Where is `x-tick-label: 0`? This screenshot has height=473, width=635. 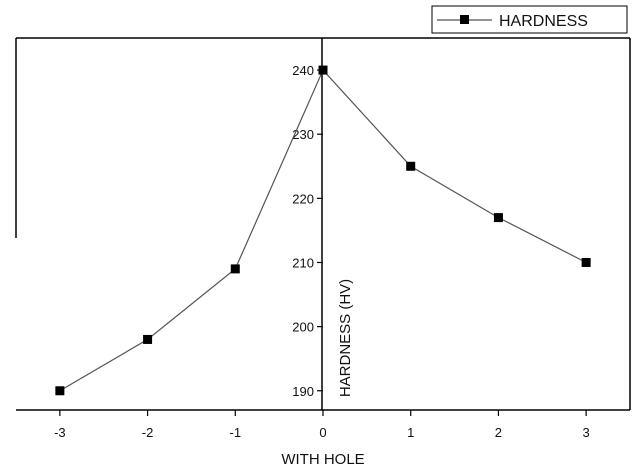 x-tick-label: 0 is located at coordinates (322, 432).